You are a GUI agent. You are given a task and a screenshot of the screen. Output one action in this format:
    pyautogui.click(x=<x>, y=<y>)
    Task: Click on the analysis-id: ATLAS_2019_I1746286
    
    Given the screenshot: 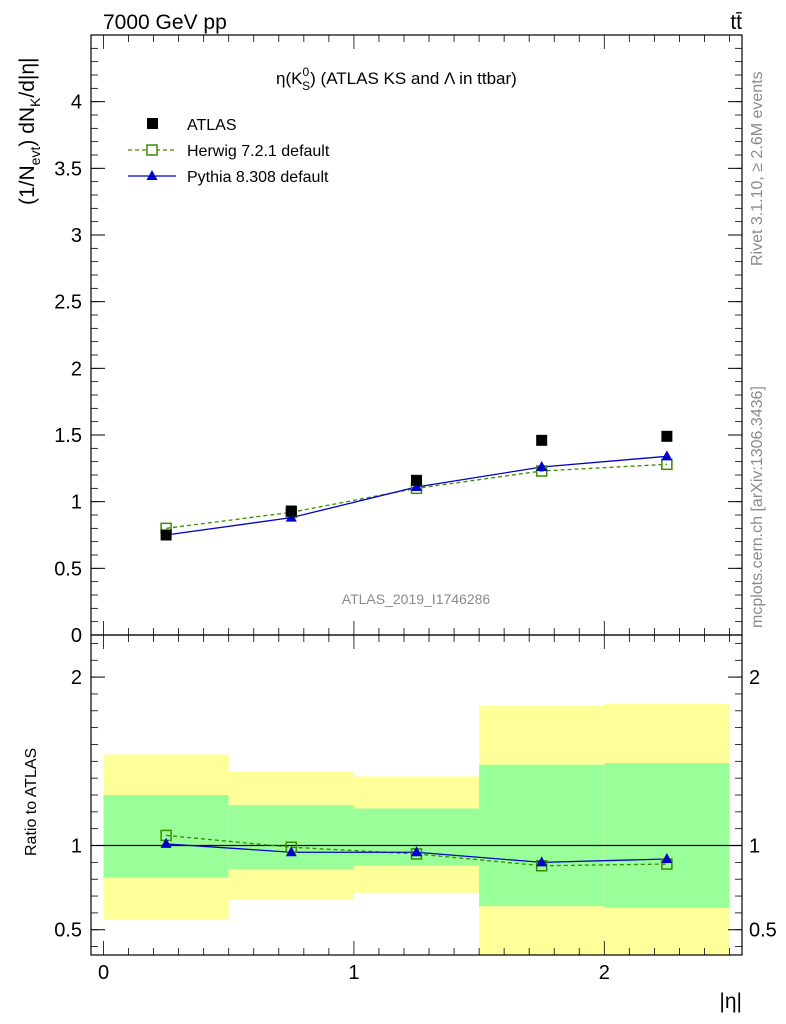 What is the action you would take?
    pyautogui.click(x=416, y=599)
    